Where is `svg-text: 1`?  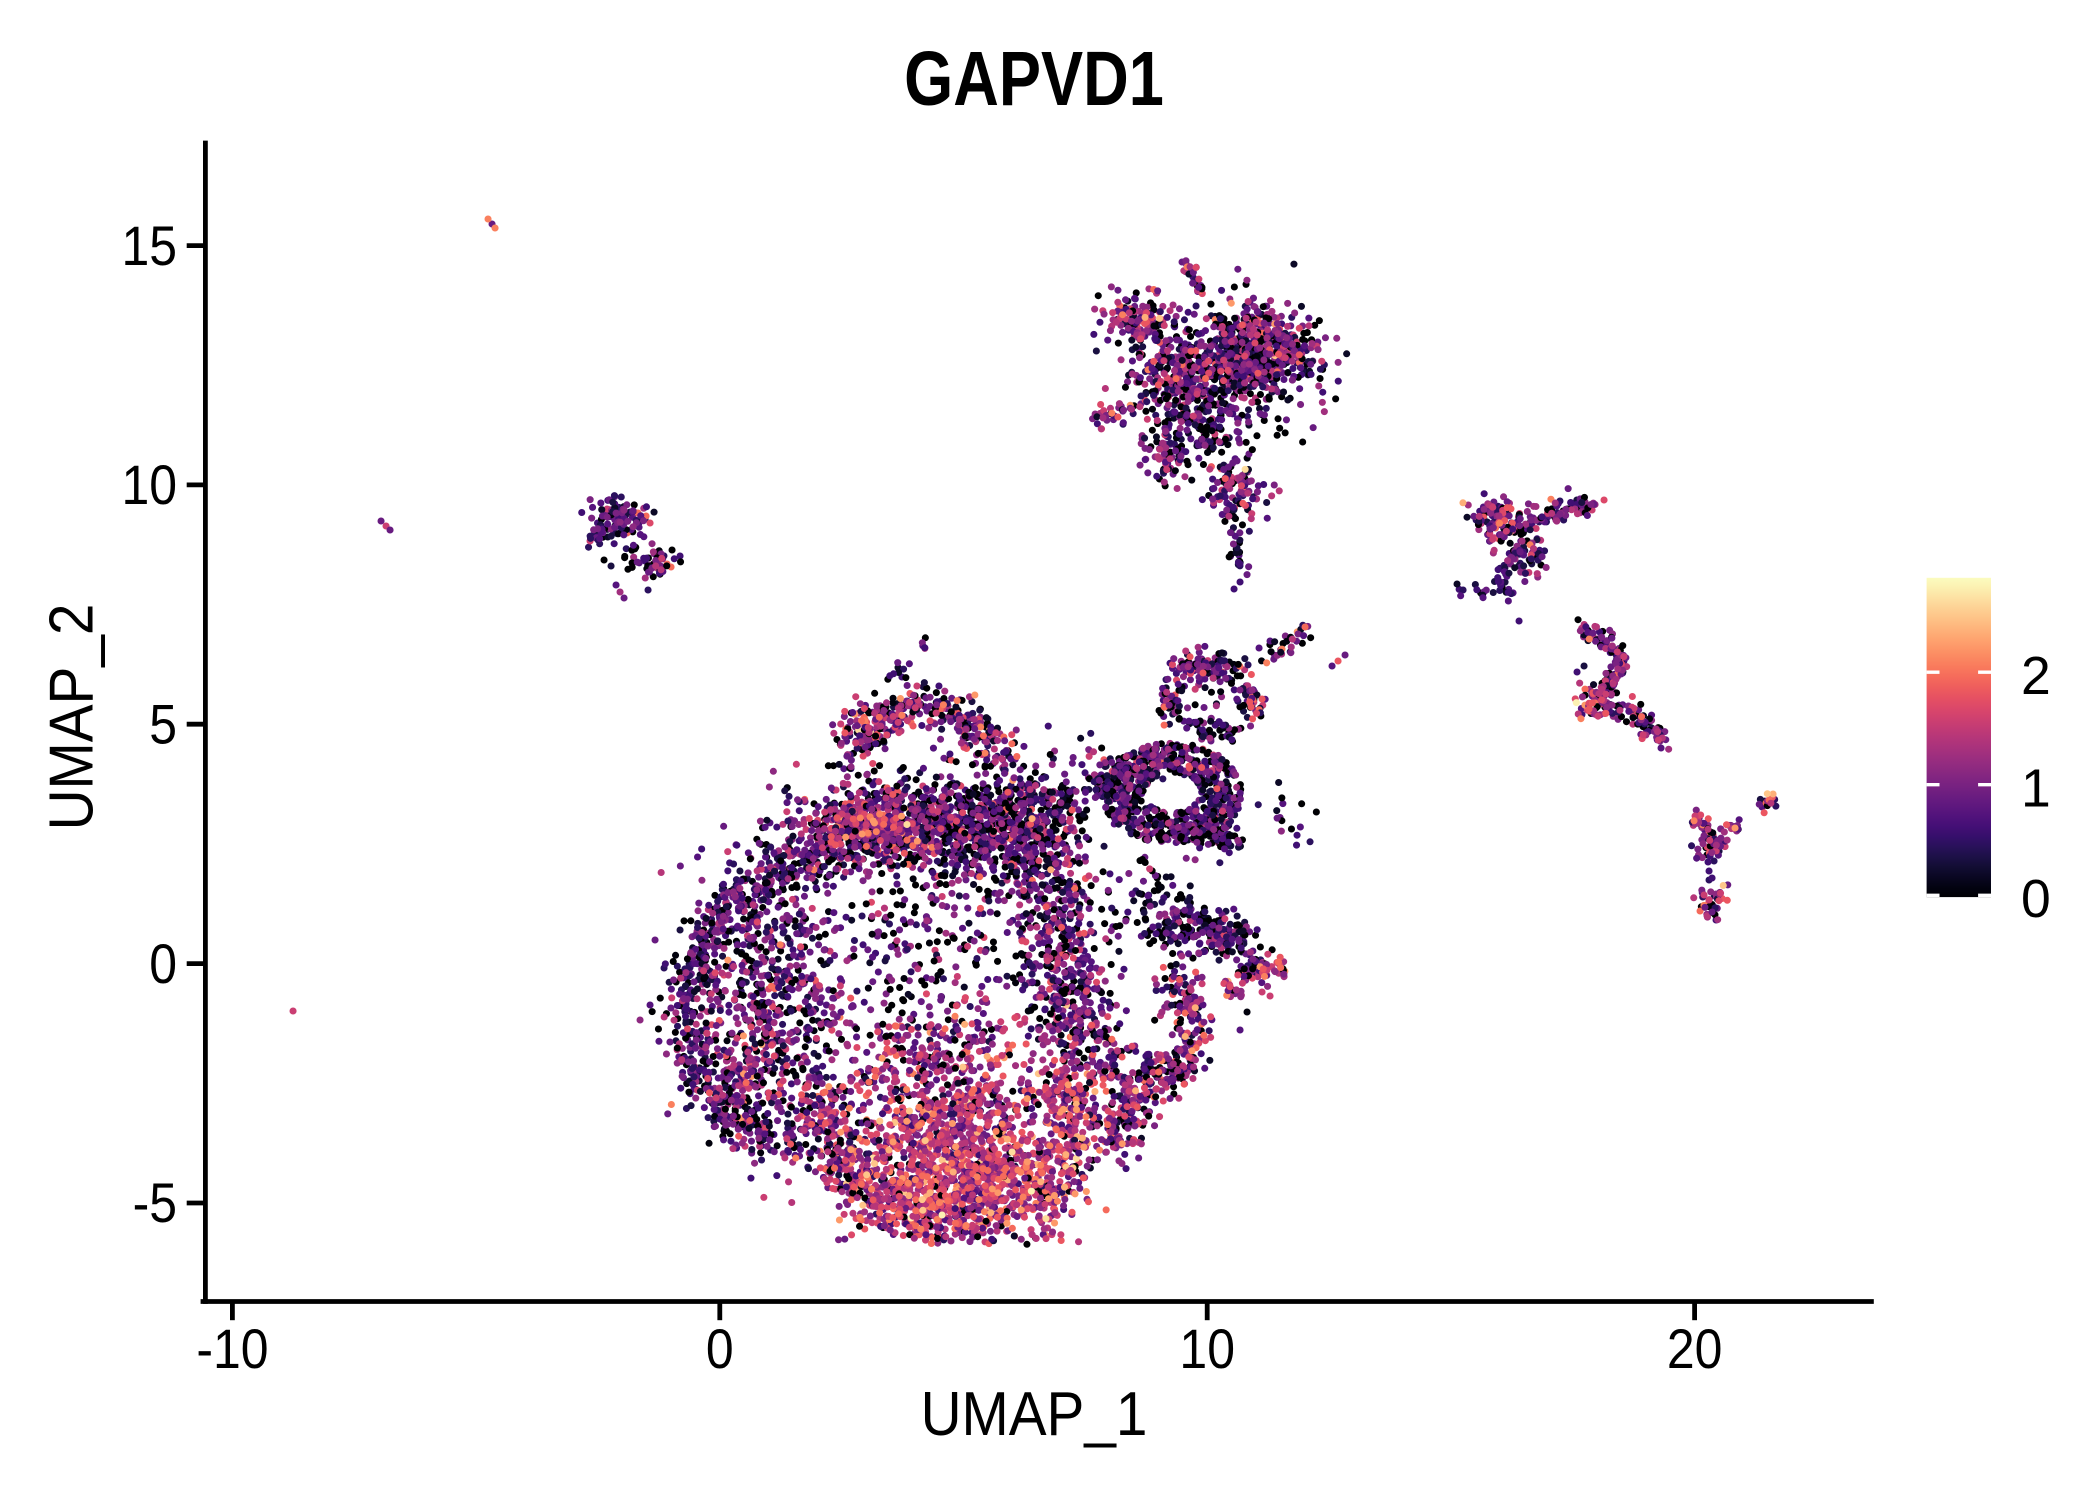
svg-text: 1 is located at coordinates (2036, 789).